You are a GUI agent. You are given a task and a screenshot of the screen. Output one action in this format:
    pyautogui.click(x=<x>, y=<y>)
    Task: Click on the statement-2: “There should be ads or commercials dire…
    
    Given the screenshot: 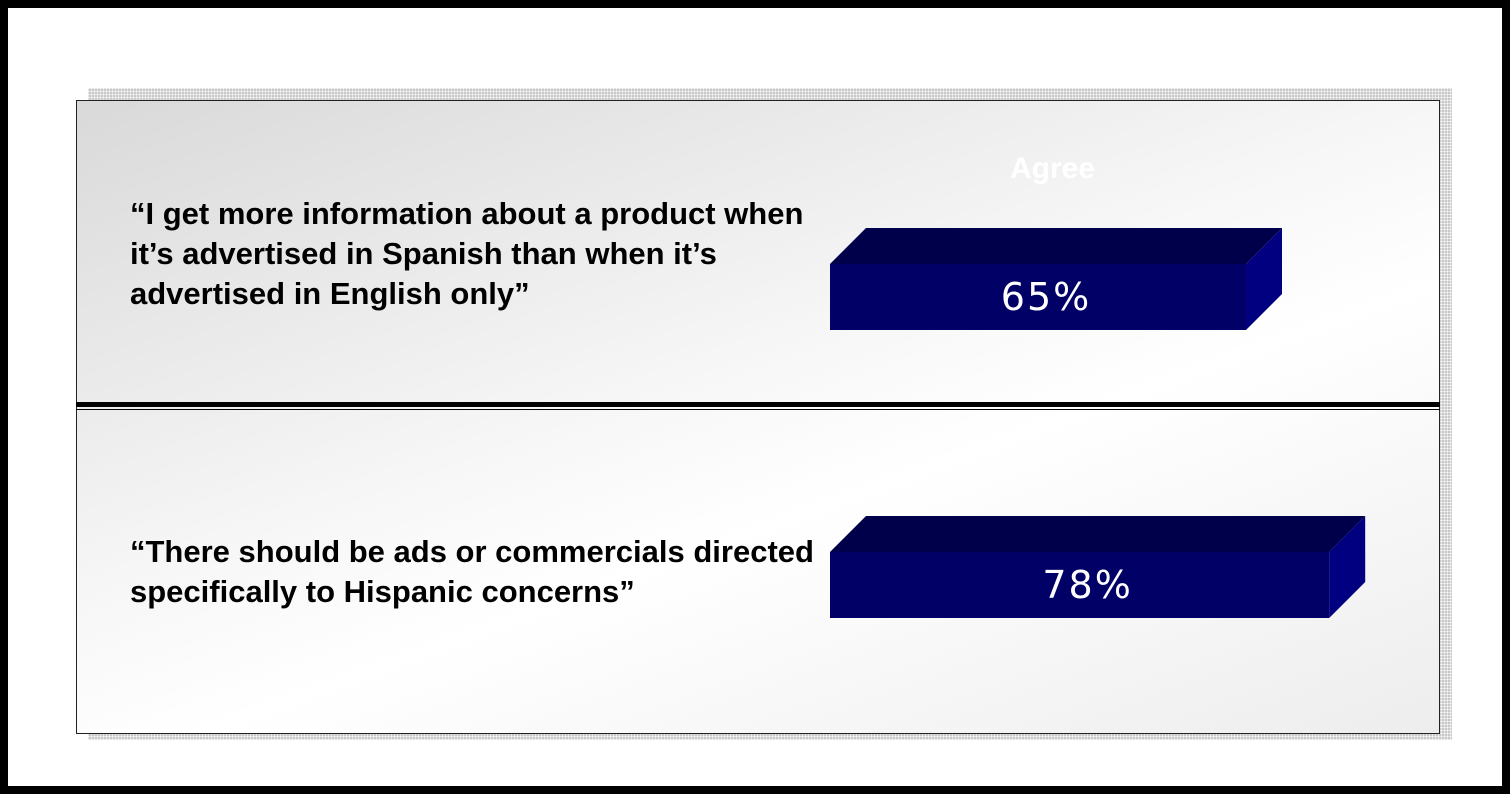 What is the action you would take?
    pyautogui.click(x=472, y=571)
    